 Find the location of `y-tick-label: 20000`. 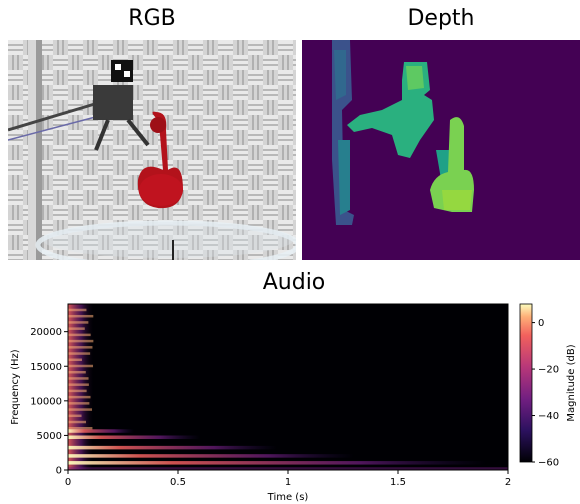

y-tick-label: 20000 is located at coordinates (46, 332).